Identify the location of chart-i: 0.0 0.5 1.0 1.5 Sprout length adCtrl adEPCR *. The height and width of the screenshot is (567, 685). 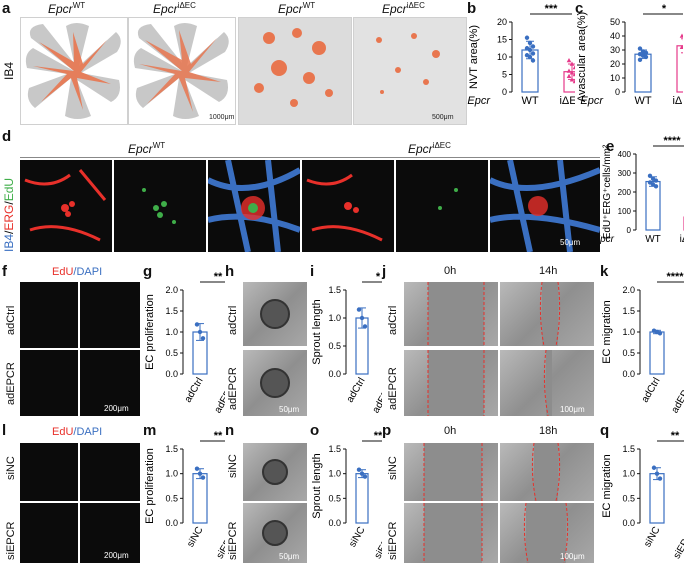
(346, 343).